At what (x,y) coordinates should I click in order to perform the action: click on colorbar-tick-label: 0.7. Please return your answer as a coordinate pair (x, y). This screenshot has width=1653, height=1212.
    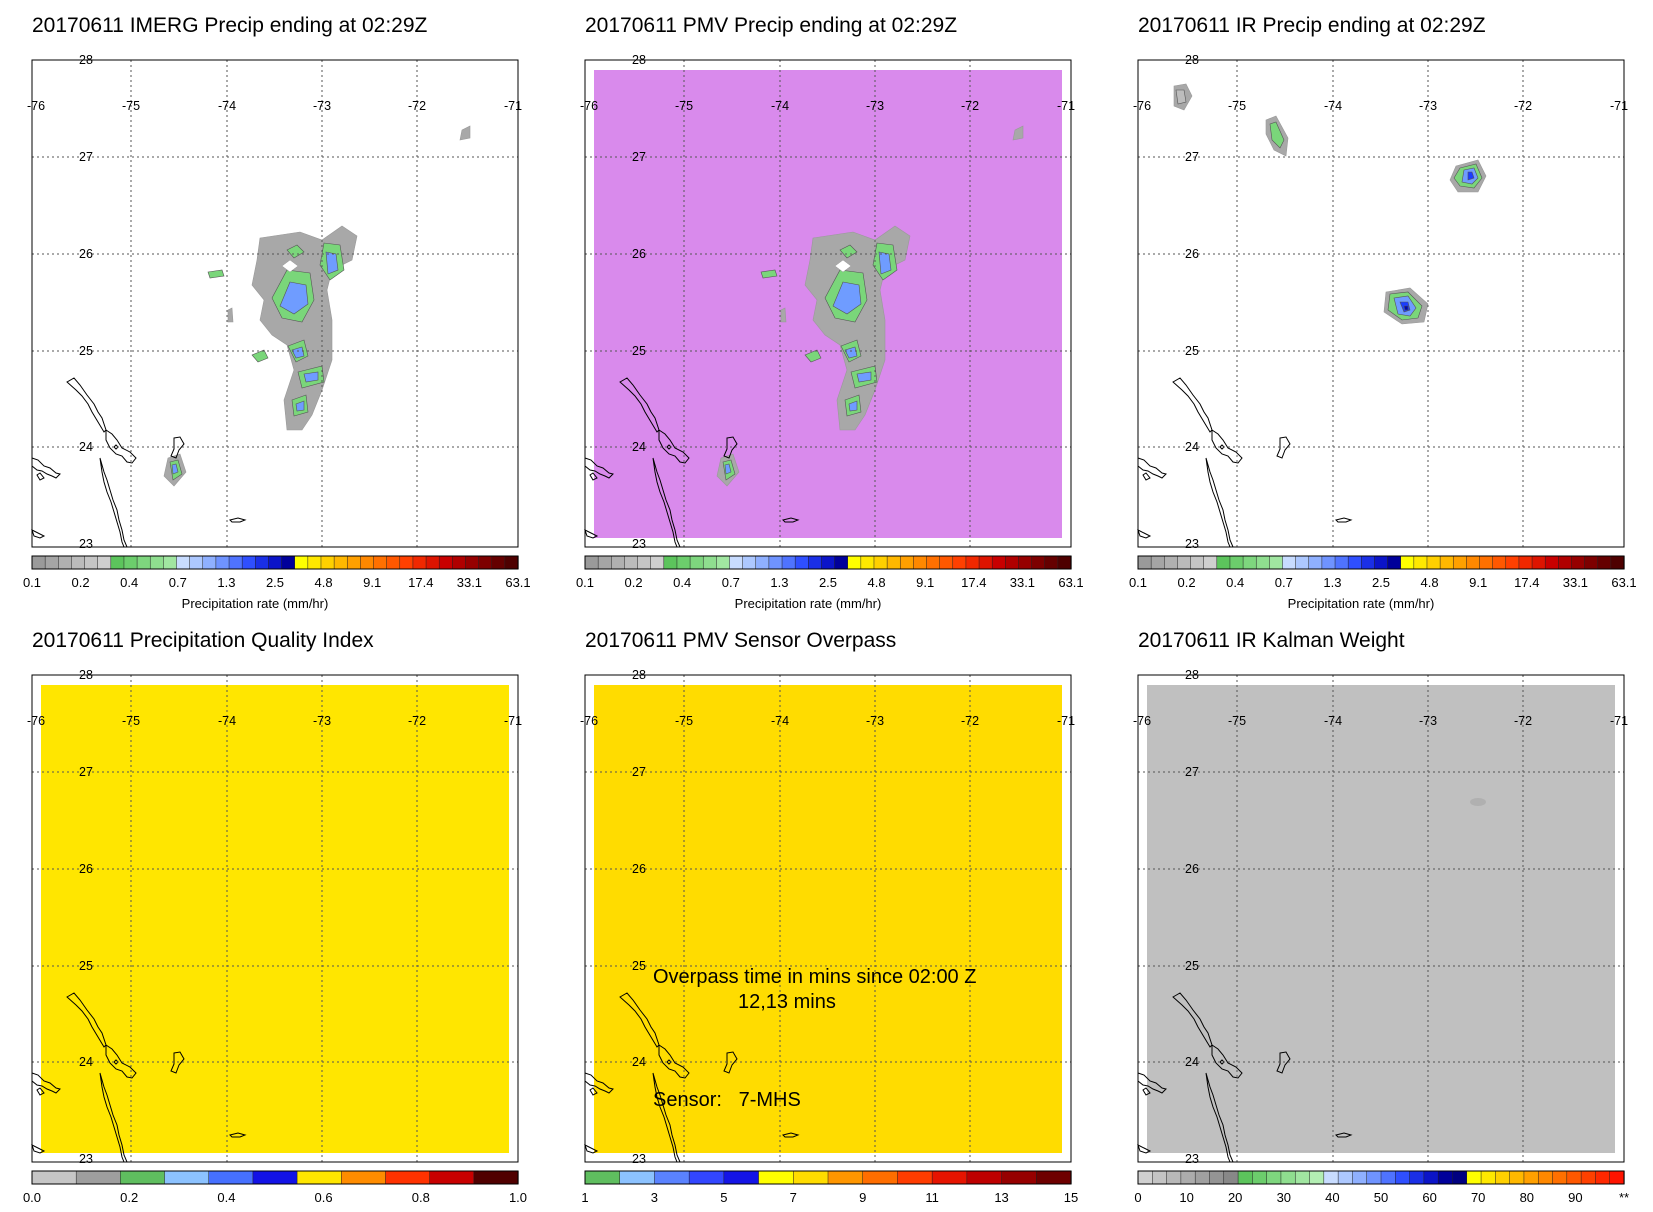
    Looking at the image, I should click on (731, 582).